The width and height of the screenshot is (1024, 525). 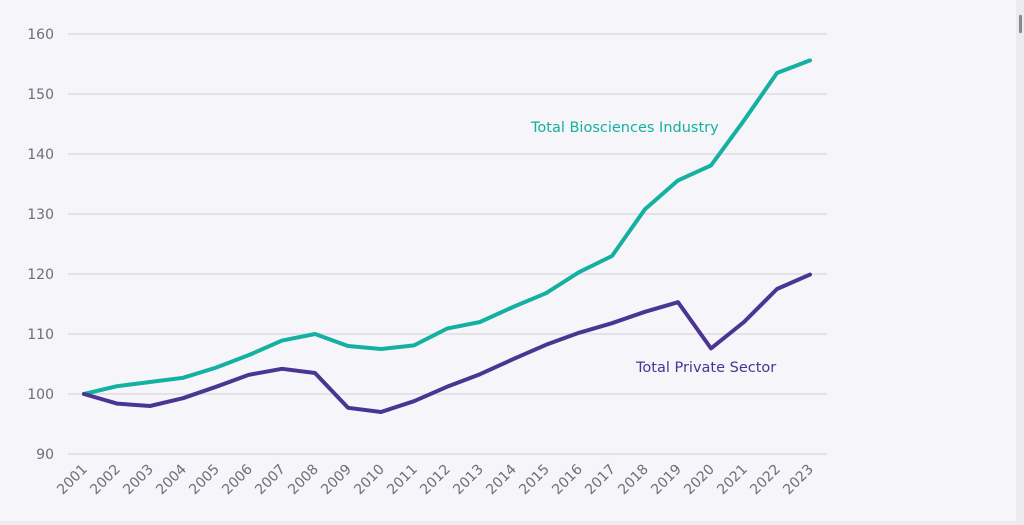 What do you see at coordinates (40, 215) in the screenshot?
I see `y-tick-label: 130` at bounding box center [40, 215].